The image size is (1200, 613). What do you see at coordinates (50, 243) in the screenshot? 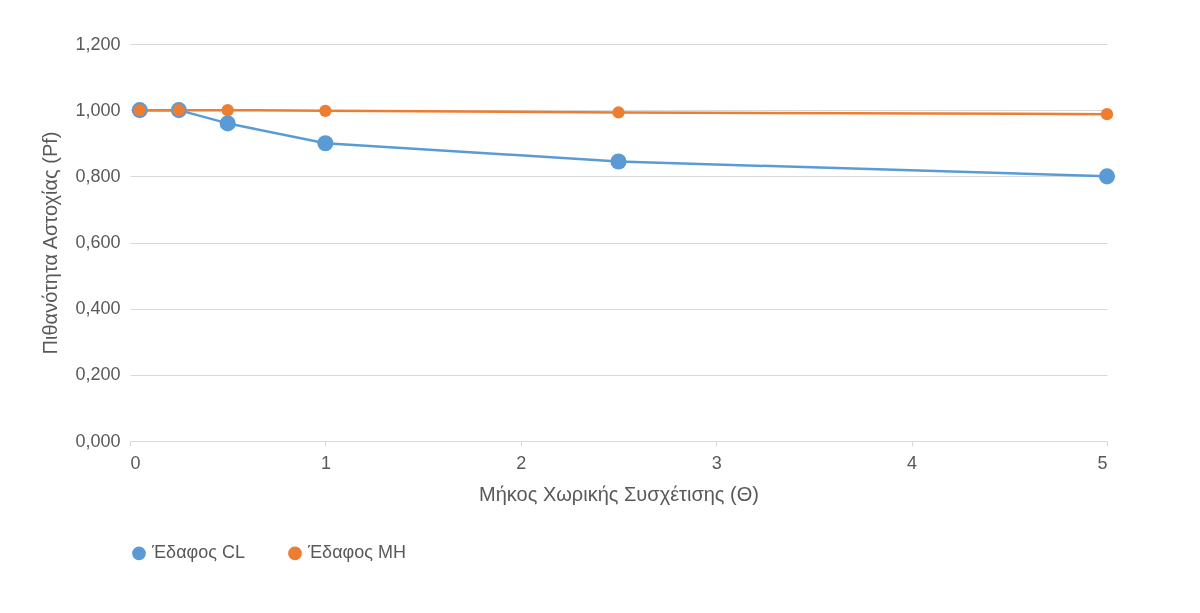
I see `y-axis-title: Πιθανότητα Αστοχίας (Pf)` at bounding box center [50, 243].